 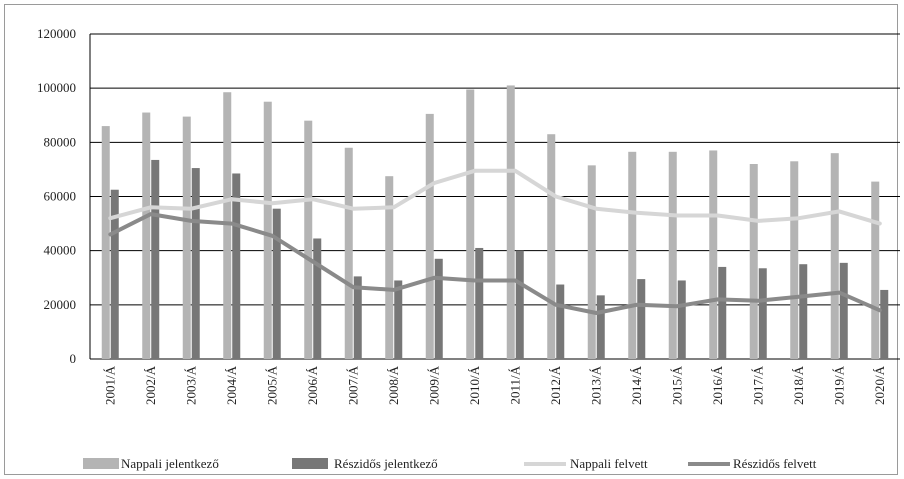 I want to click on y-tick-label: 20000, so click(x=60, y=304).